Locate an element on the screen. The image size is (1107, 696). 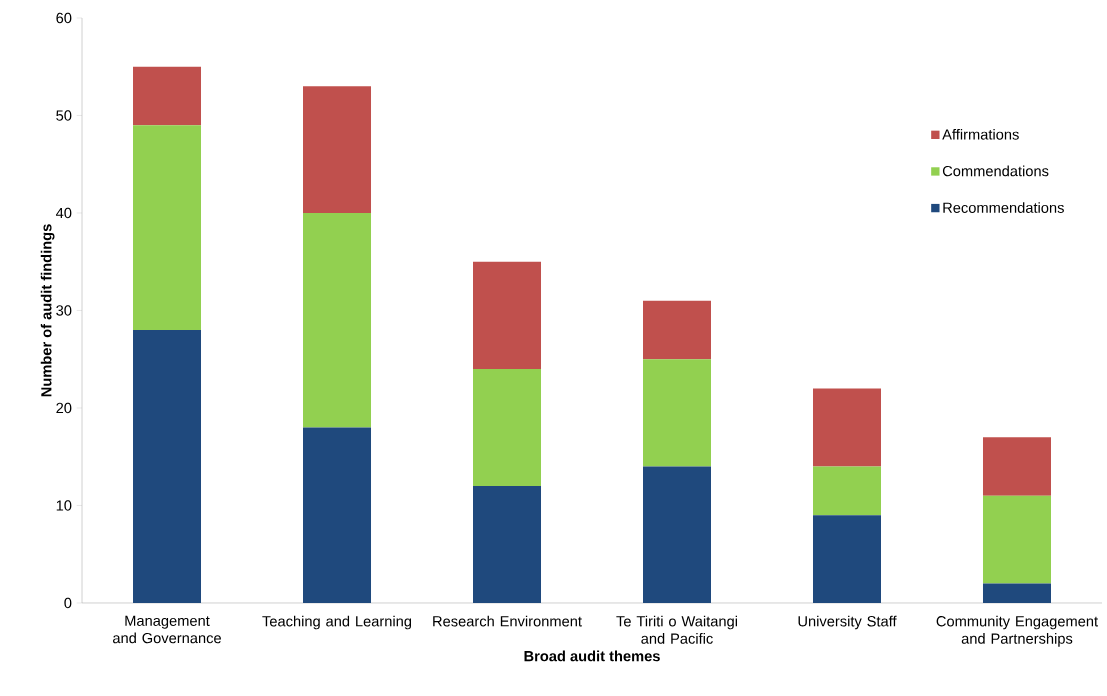
legend-label: Recommendations is located at coordinates (1003, 207).